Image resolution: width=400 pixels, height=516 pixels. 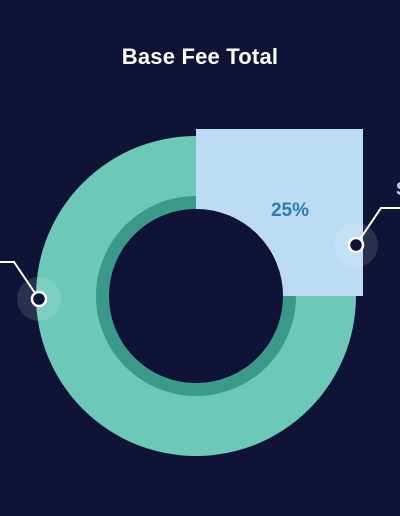 What do you see at coordinates (200, 56) in the screenshot?
I see `chart-title: Base Fee Total` at bounding box center [200, 56].